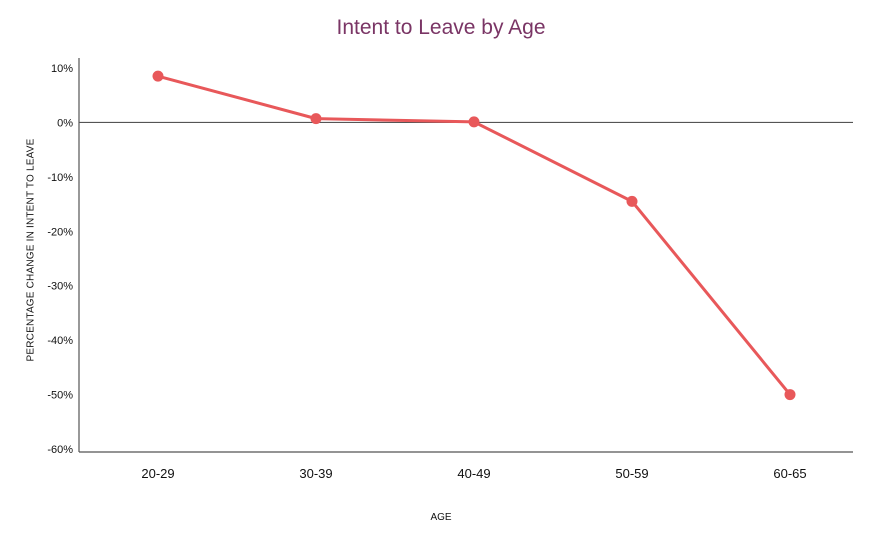 Image resolution: width=882 pixels, height=541 pixels. Describe the element at coordinates (60, 259) in the screenshot. I see `y-ticks-group: 10% 0% -10% -20% -30% -40% -50% -60%` at that location.